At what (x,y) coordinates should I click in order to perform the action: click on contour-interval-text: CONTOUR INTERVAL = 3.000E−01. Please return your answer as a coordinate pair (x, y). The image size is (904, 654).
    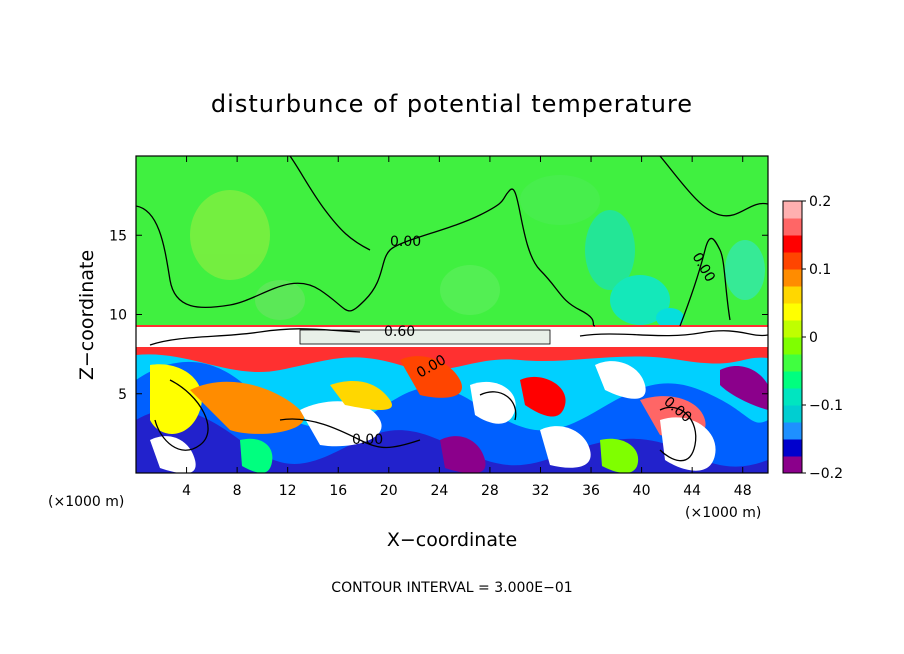
    Looking at the image, I should click on (451, 588).